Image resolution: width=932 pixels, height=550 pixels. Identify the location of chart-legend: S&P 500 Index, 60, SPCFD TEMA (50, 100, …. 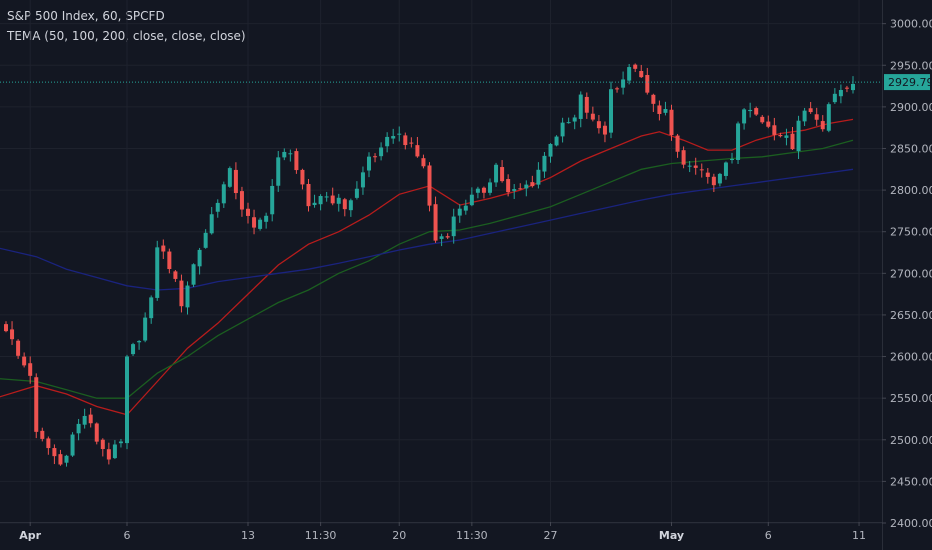
(126, 26).